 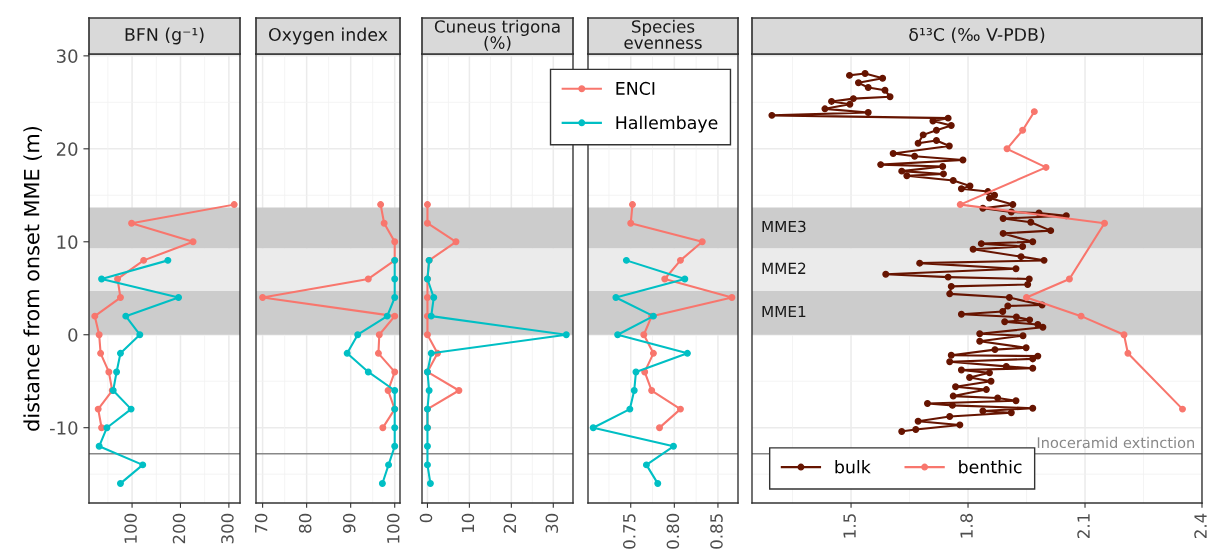 What do you see at coordinates (966, 525) in the screenshot?
I see `x-tick-label: 1.8` at bounding box center [966, 525].